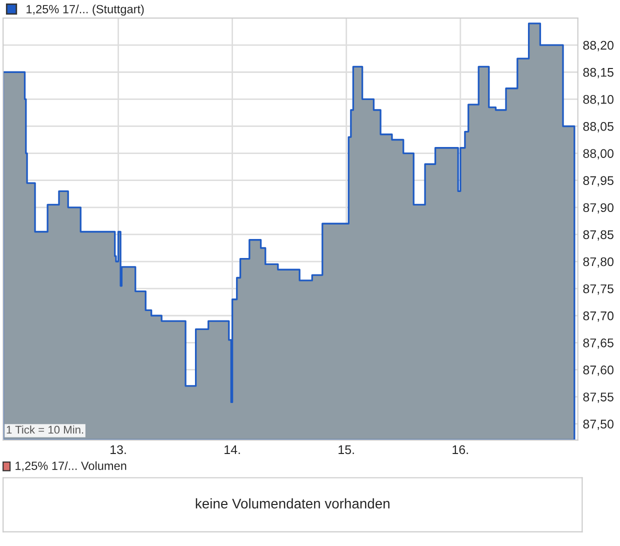 The height and width of the screenshot is (546, 620). Describe the element at coordinates (293, 503) in the screenshot. I see `text: keine Volumendaten vorhanden` at that location.